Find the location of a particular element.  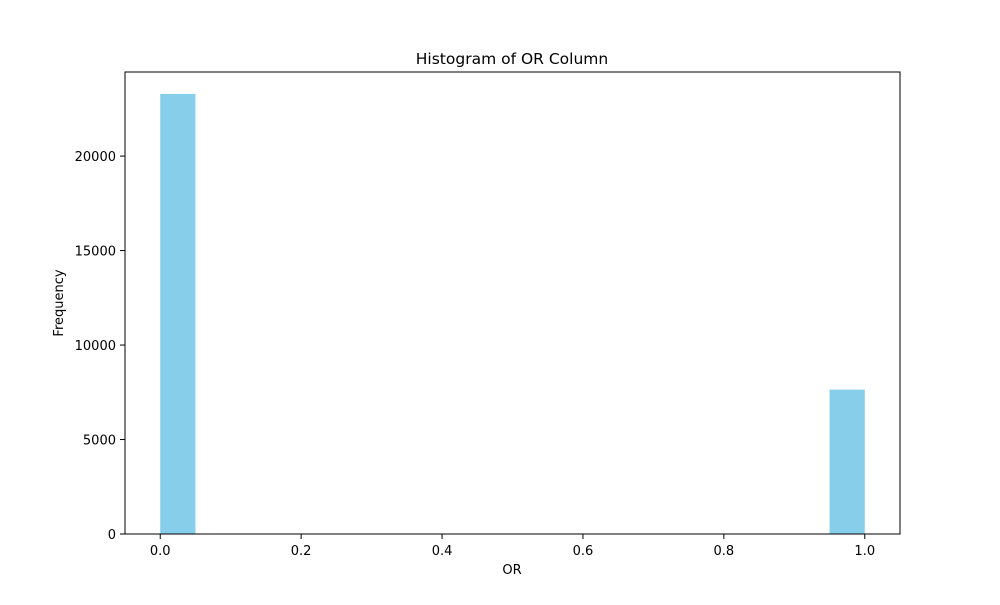

y-tick-label: 20000 is located at coordinates (95, 157).